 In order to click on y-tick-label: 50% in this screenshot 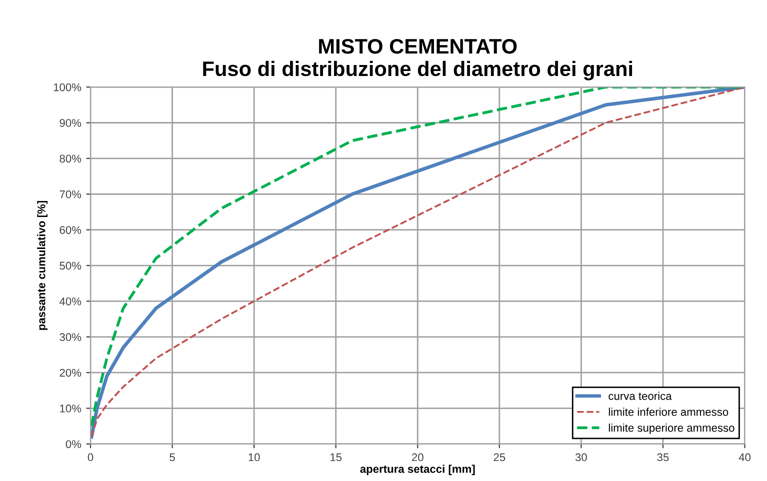, I will do `click(71, 266)`.